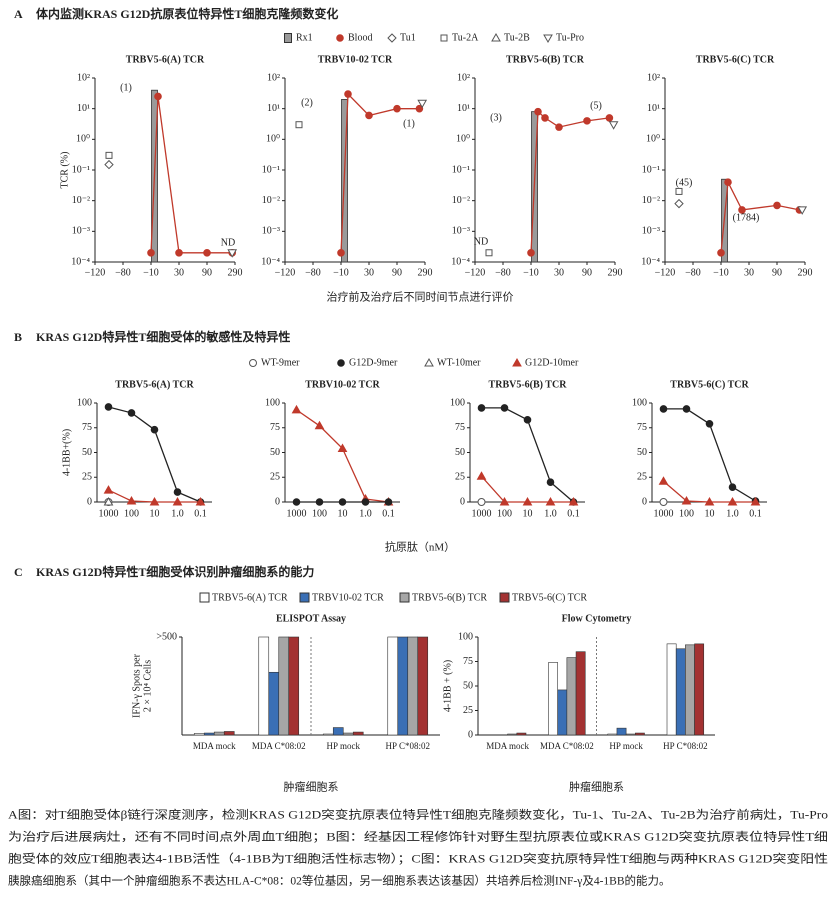 The width and height of the screenshot is (838, 898). Describe the element at coordinates (507, 746) in the screenshot. I see `x-tick-label: MDA mock` at that location.